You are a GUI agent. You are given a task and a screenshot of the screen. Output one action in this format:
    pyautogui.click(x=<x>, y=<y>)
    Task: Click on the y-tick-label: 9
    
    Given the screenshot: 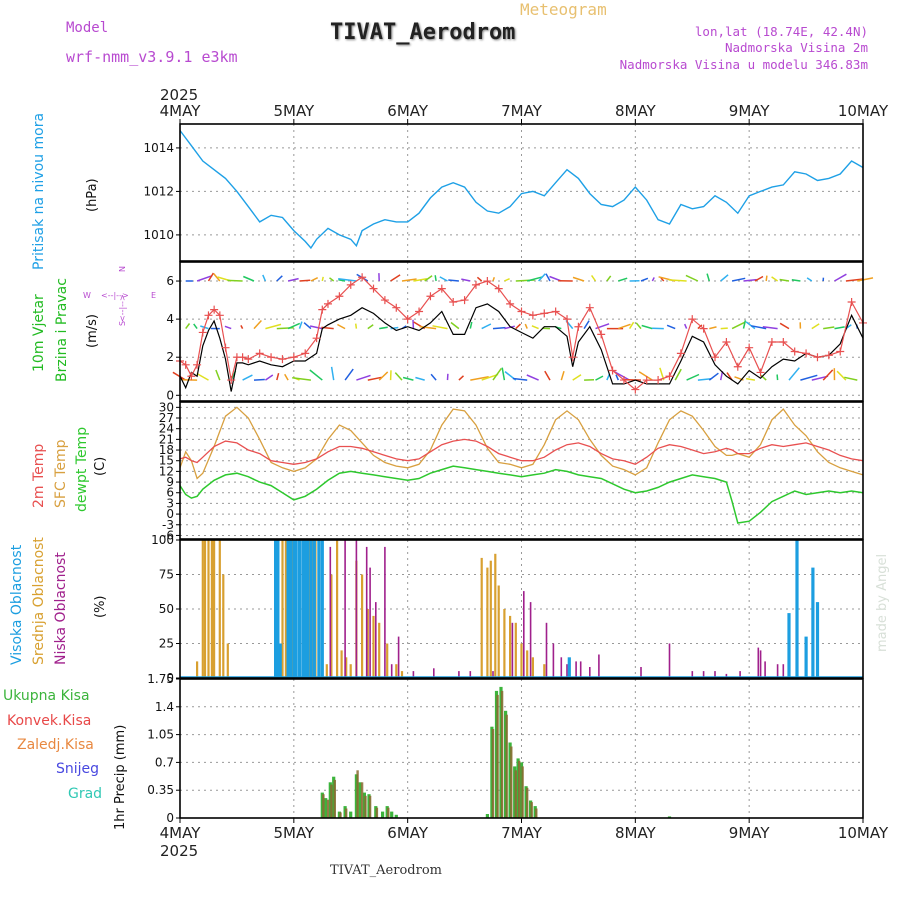 What is the action you would take?
    pyautogui.click(x=170, y=482)
    